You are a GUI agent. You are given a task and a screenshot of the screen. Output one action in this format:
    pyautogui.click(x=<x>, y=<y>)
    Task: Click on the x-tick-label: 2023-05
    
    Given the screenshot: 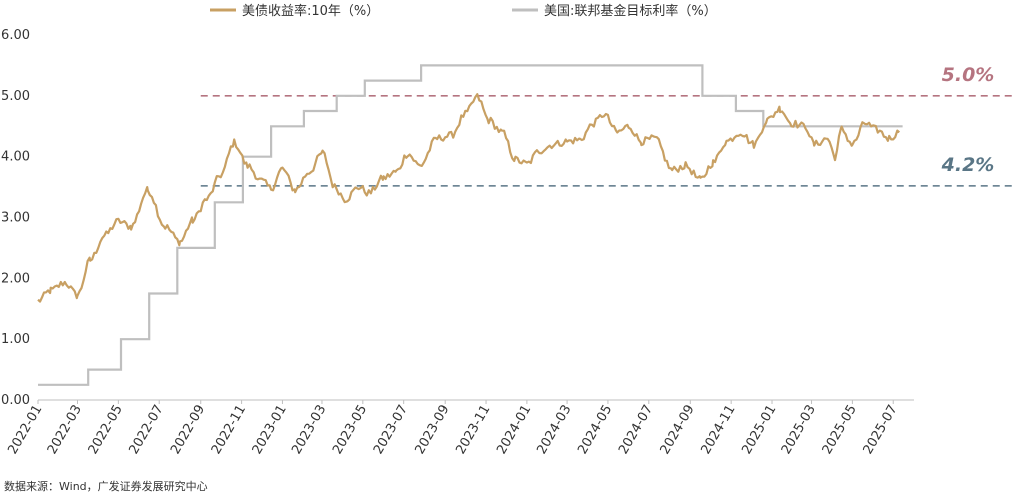 What is the action you would take?
    pyautogui.click(x=350, y=430)
    